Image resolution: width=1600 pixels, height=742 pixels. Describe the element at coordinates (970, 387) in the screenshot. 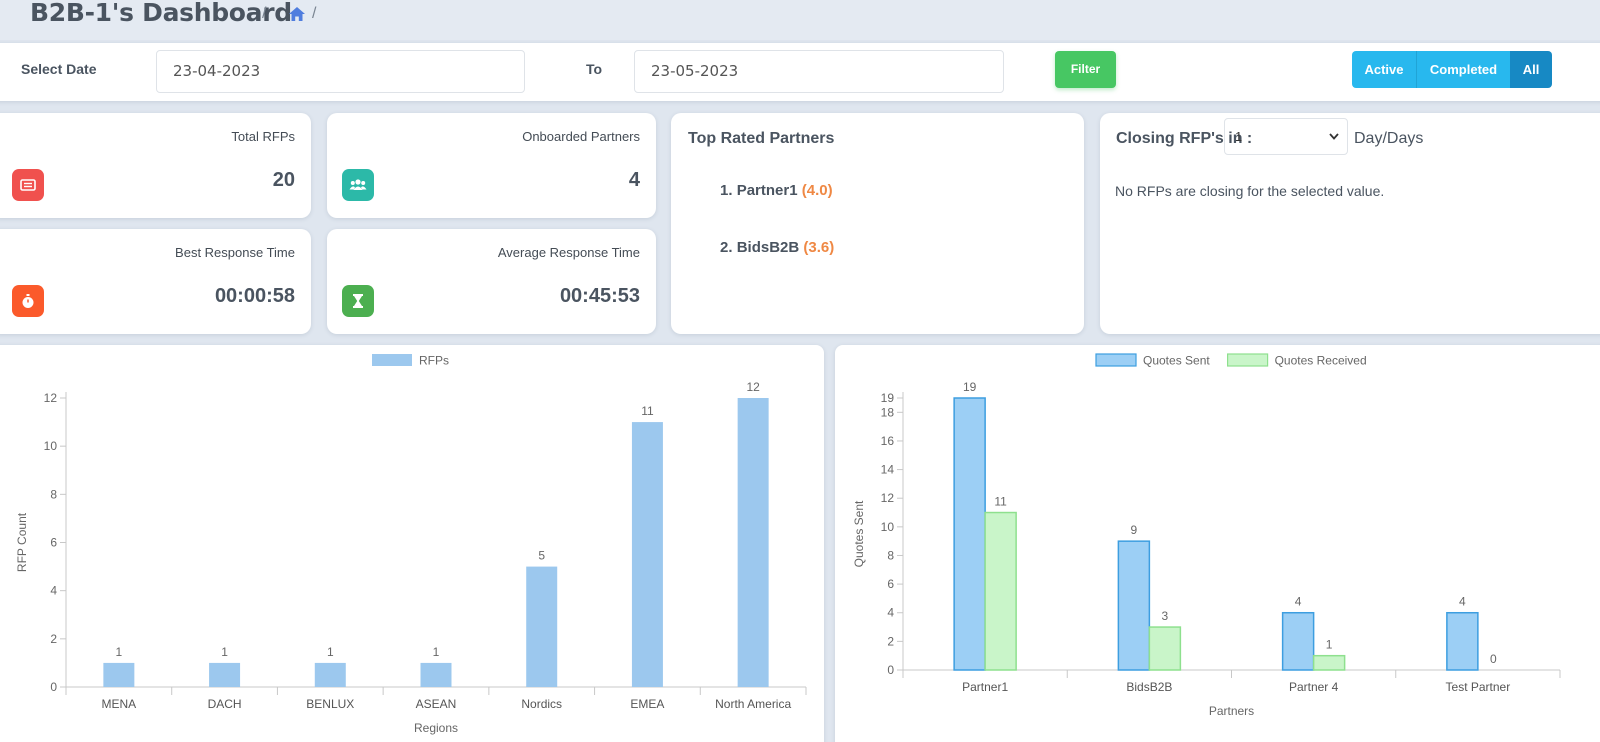

I see `data-label: 19` at that location.